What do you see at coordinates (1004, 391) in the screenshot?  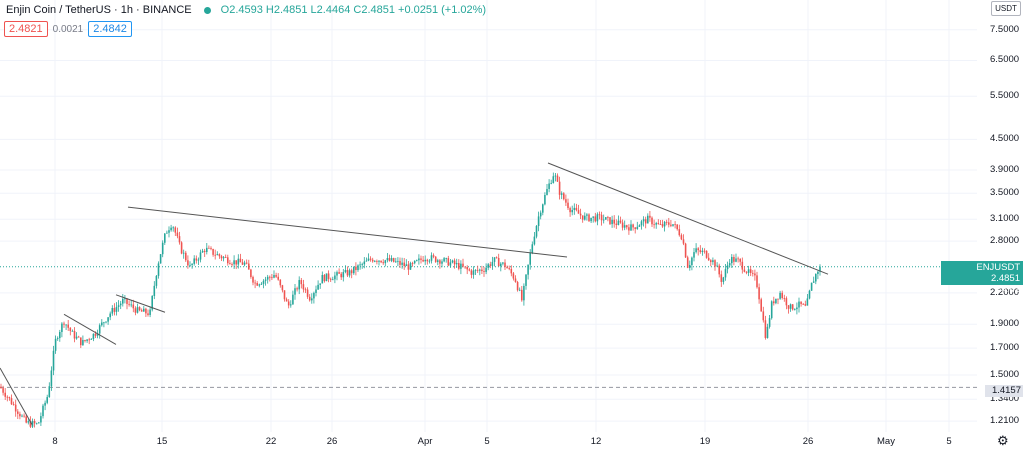 I see `level-price-label: 1.4157` at bounding box center [1004, 391].